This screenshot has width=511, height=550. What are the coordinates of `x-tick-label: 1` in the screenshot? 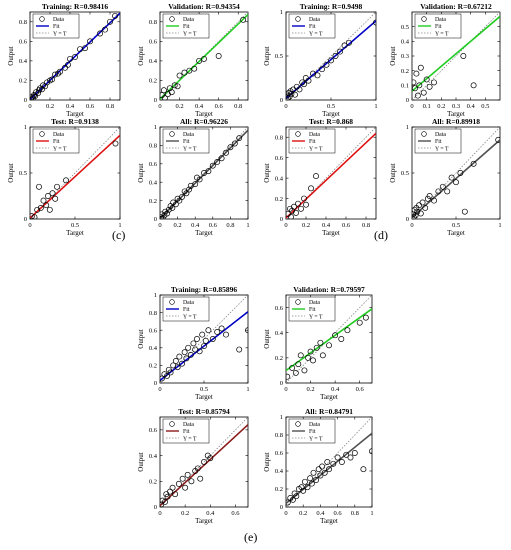 It's located at (247, 389).